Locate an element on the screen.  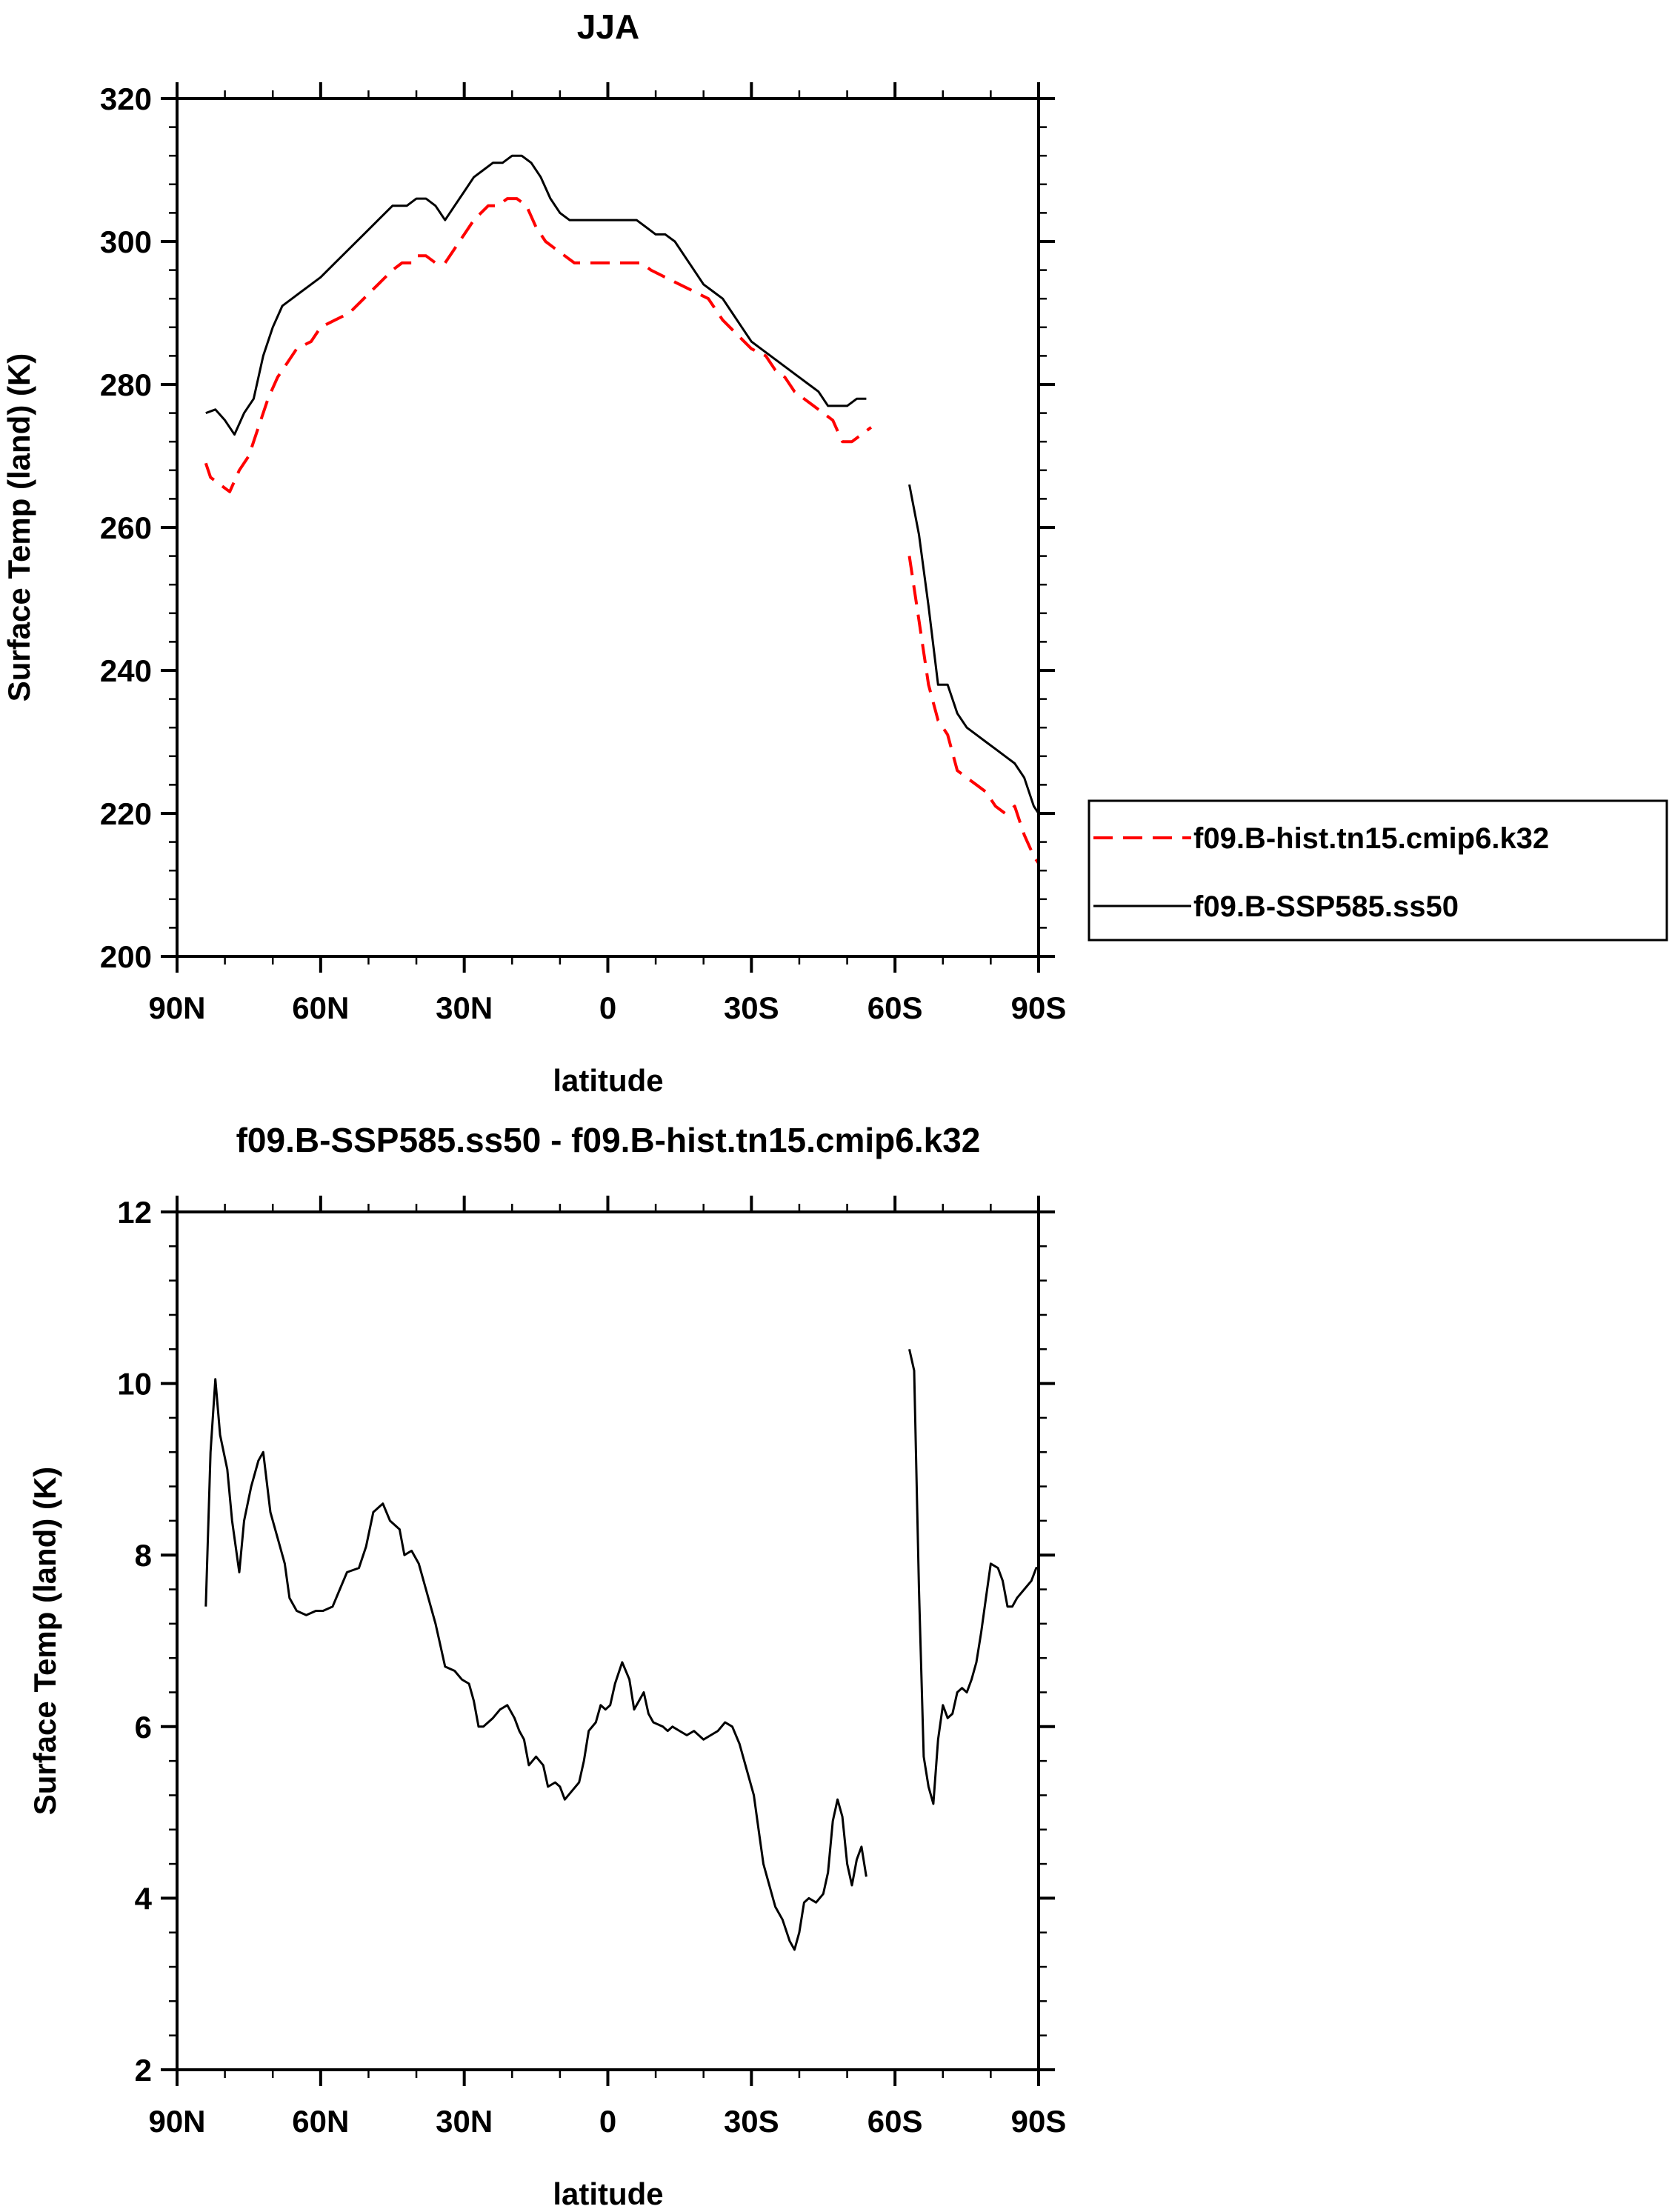
legend-box is located at coordinates (1378, 870).